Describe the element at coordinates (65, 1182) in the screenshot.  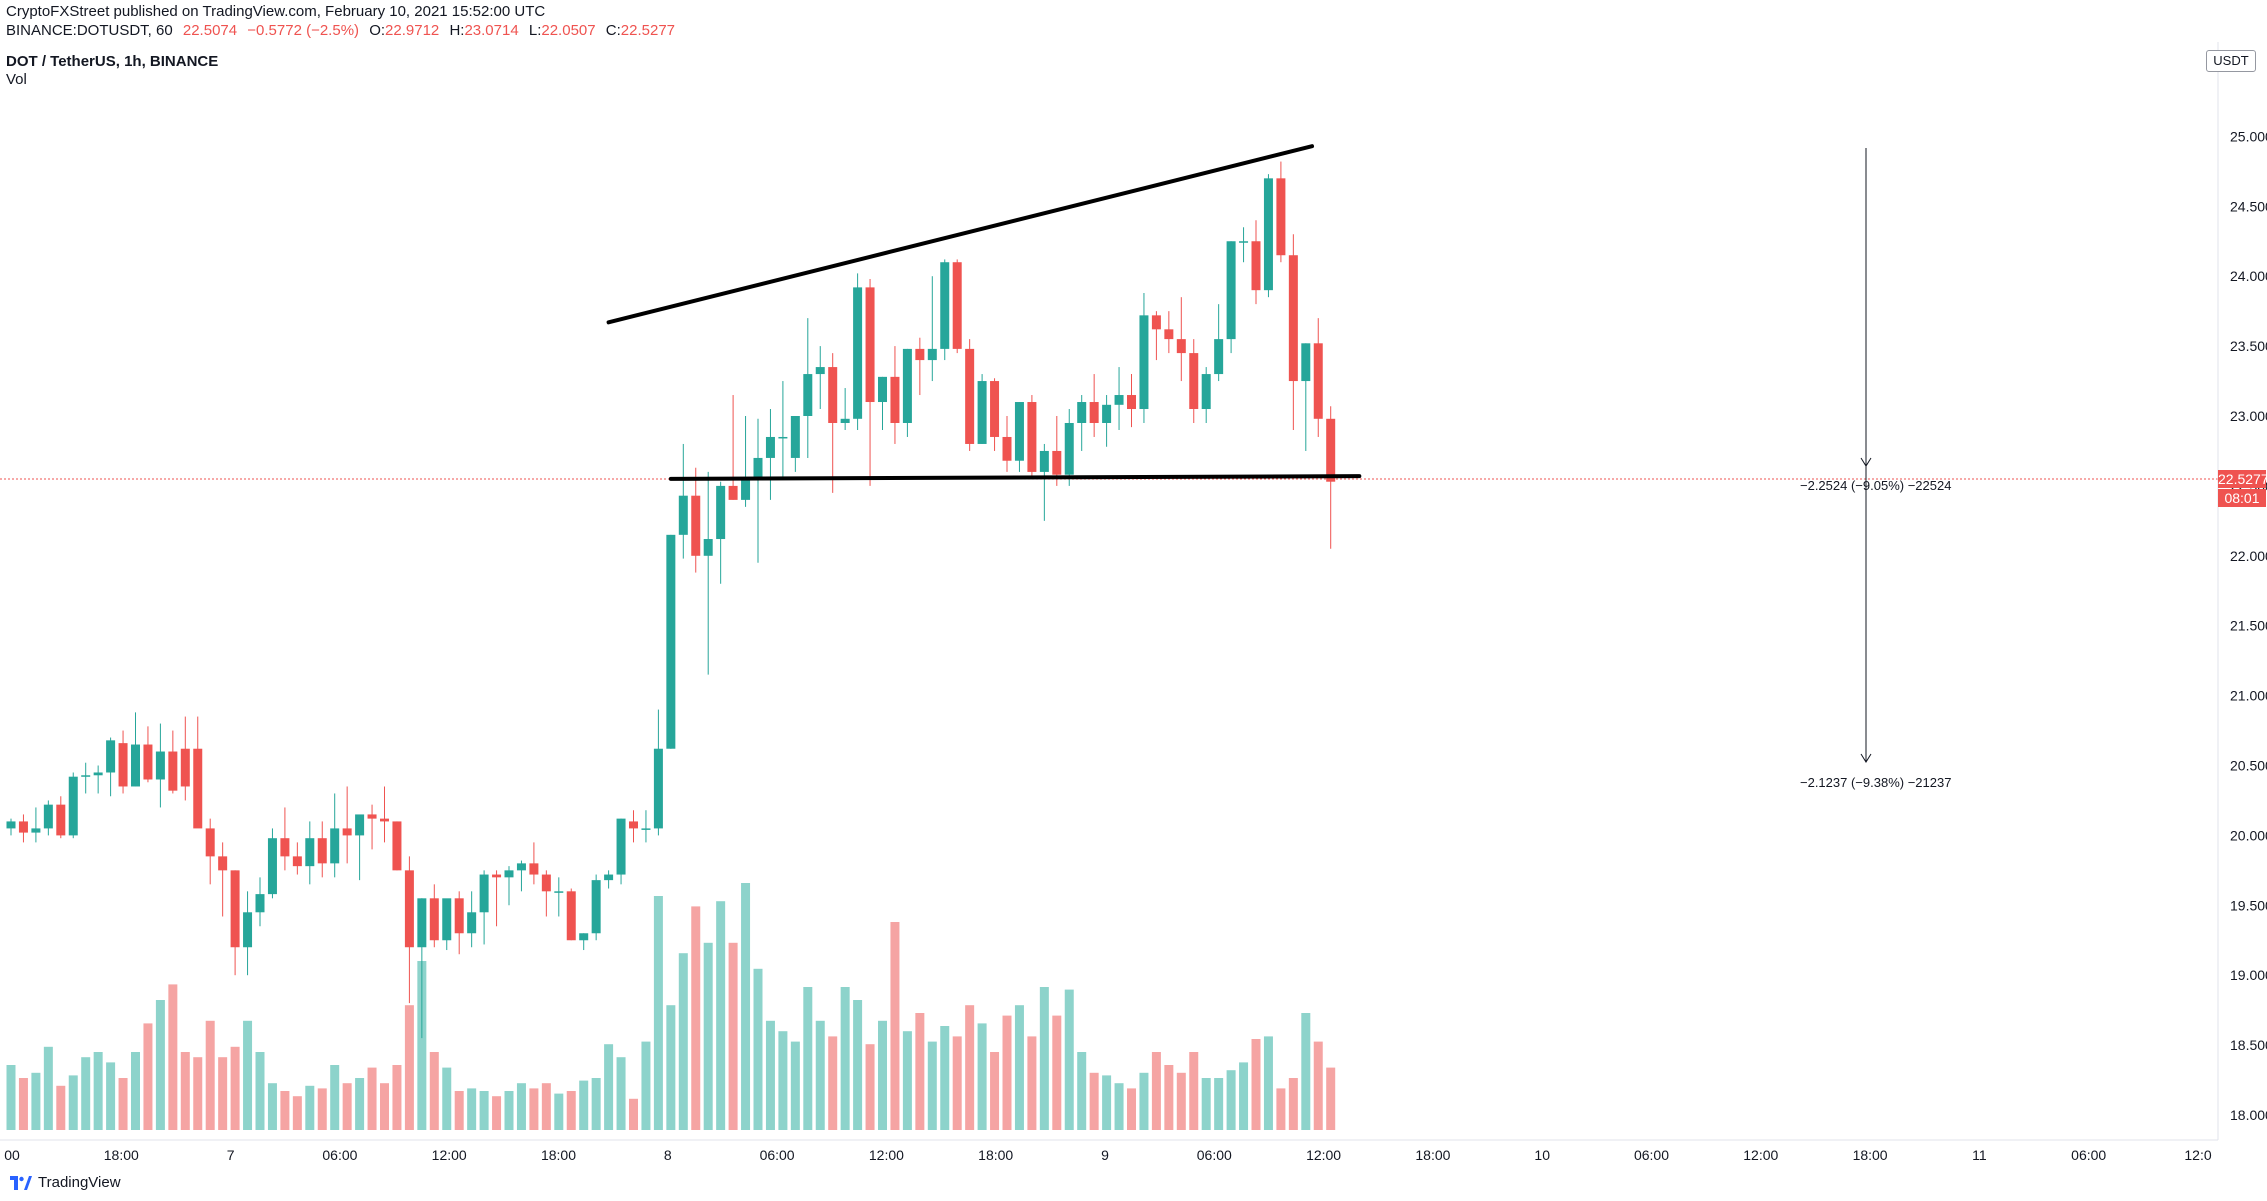
I see `tradingview-logo: TradingView` at that location.